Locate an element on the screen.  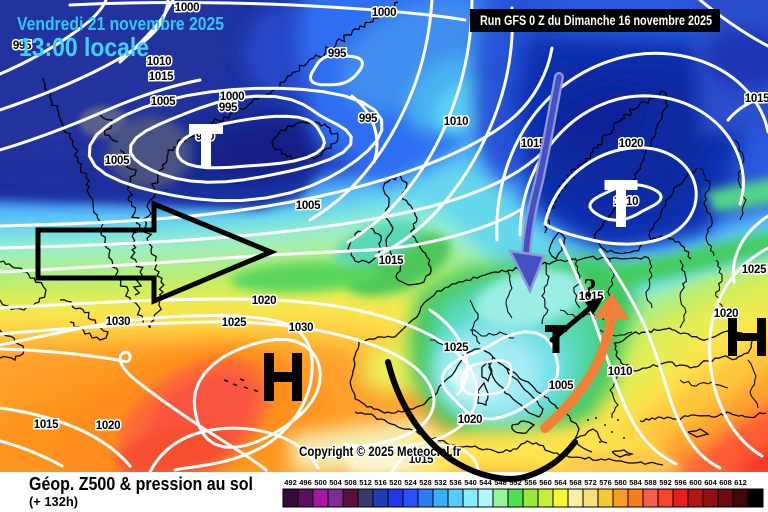
svg-text: 496 is located at coordinates (305, 482).